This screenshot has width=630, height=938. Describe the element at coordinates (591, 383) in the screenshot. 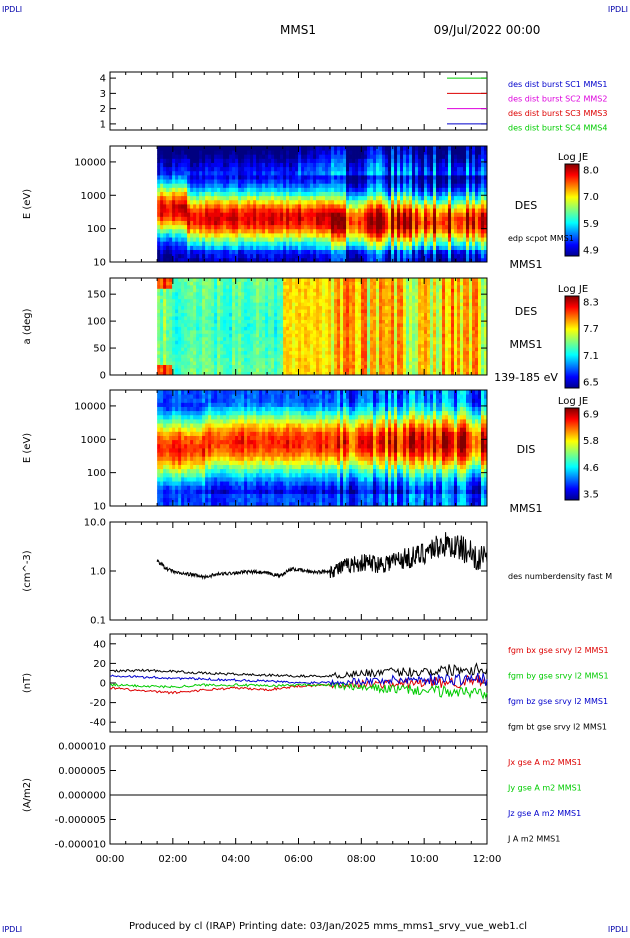

I see `des-pitch-panel-colorbar-tick: 6.5` at that location.